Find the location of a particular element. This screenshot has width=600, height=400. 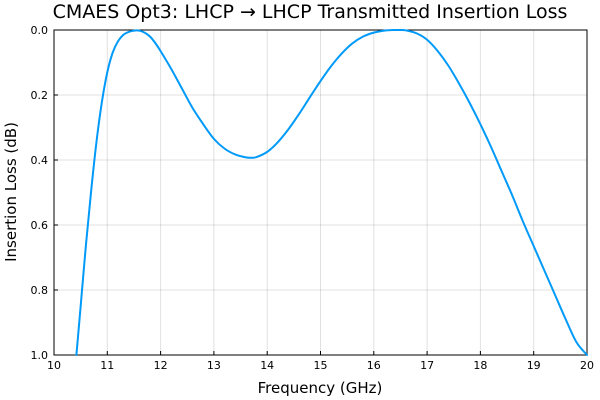

x-axis-label: Frequency (GHz) is located at coordinates (320, 388).